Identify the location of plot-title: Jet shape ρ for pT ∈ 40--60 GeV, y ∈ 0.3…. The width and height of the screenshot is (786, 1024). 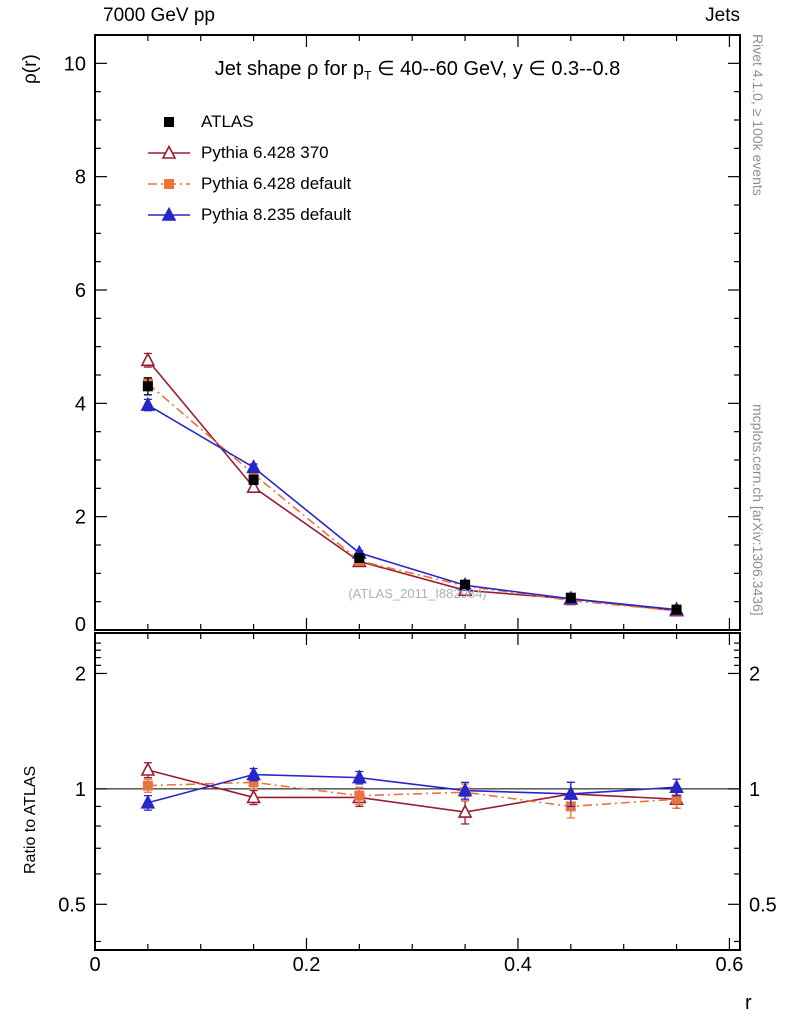
(417, 70).